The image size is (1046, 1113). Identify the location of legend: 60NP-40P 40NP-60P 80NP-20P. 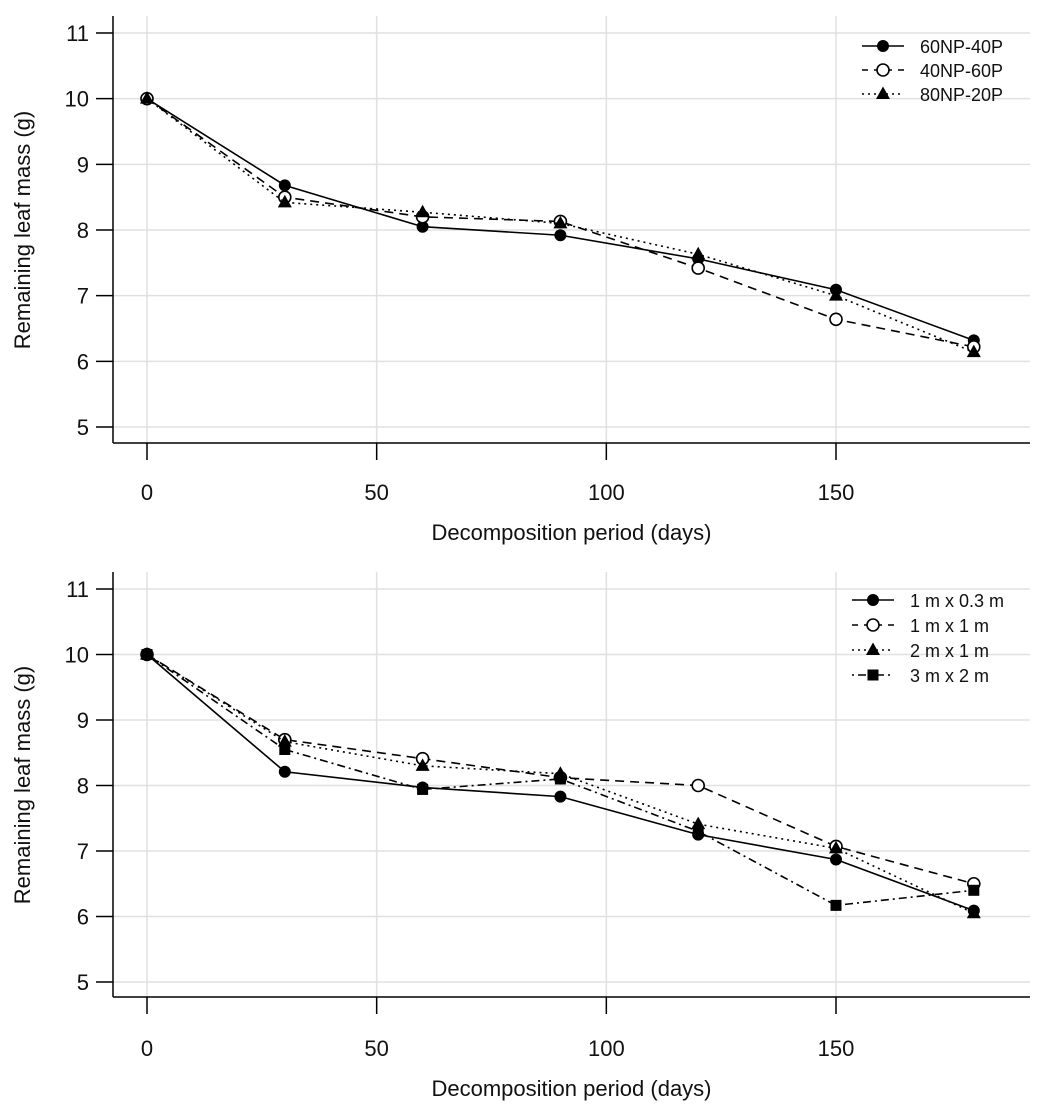
(932, 71).